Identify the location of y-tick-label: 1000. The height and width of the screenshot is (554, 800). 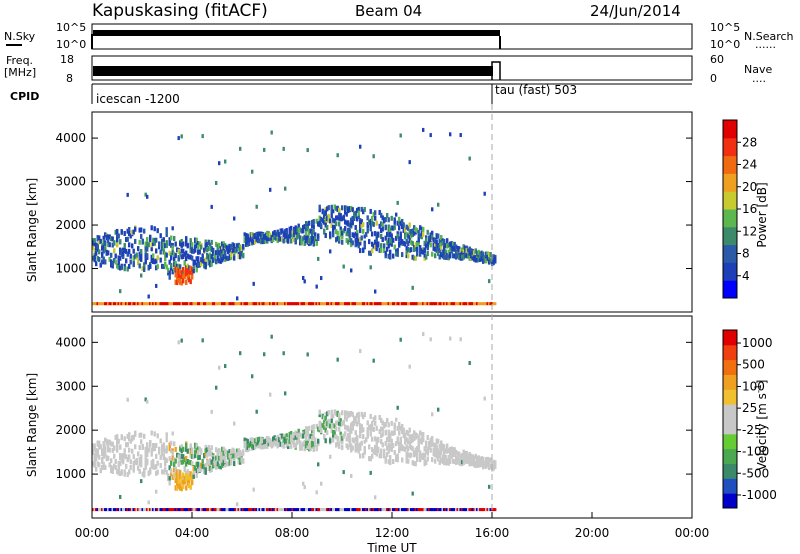
(70, 269).